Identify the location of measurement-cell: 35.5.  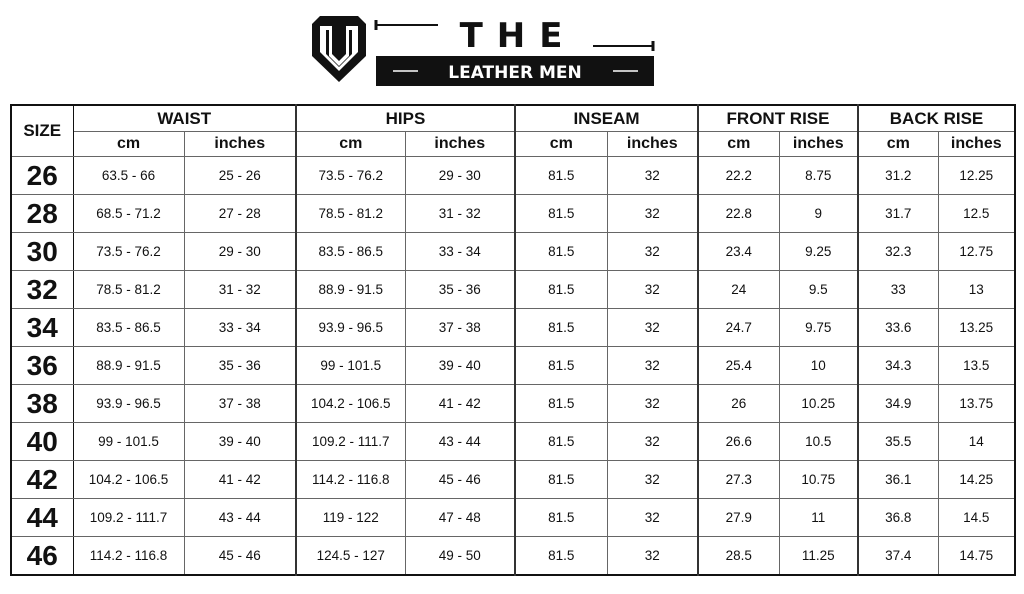
(898, 441).